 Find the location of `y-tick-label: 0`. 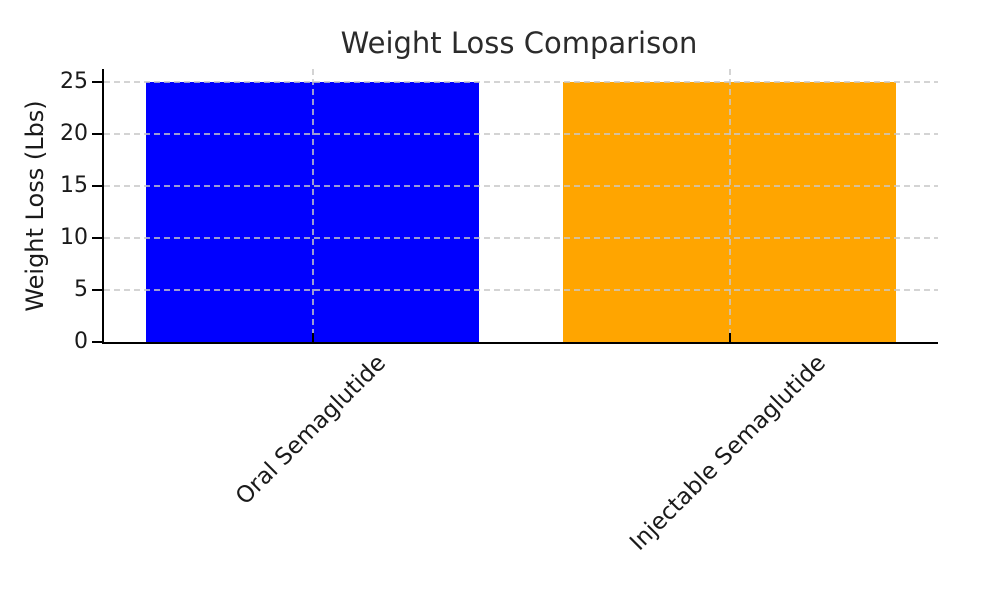

y-tick-label: 0 is located at coordinates (81, 341).